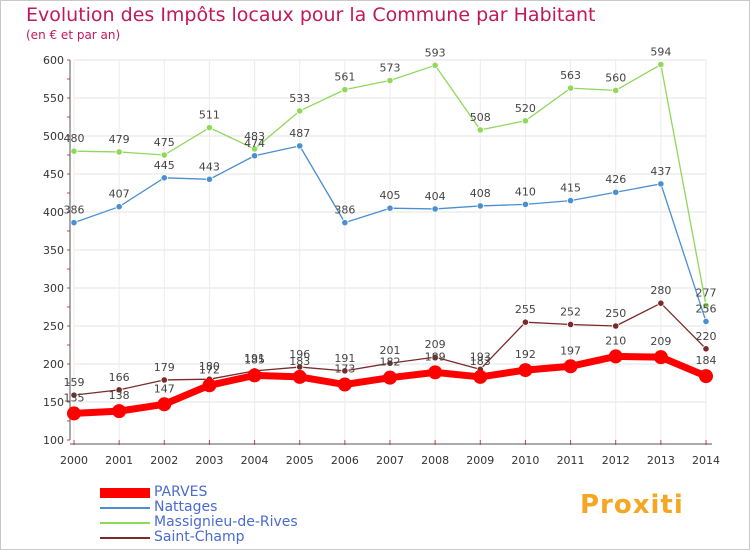  Describe the element at coordinates (661, 460) in the screenshot. I see `x-tick-label: 2013` at that location.